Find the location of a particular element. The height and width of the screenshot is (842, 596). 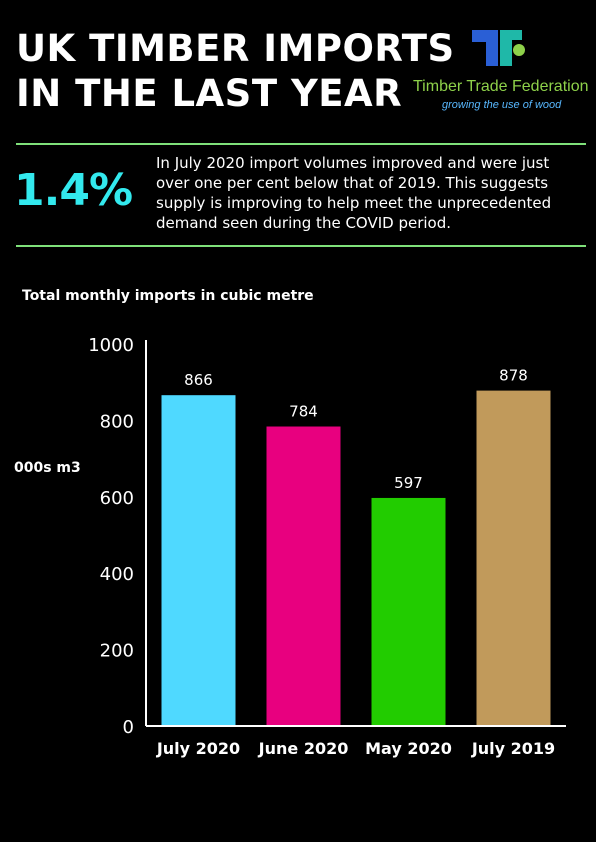

logo-tagline: growing the use of wood is located at coordinates (502, 105).